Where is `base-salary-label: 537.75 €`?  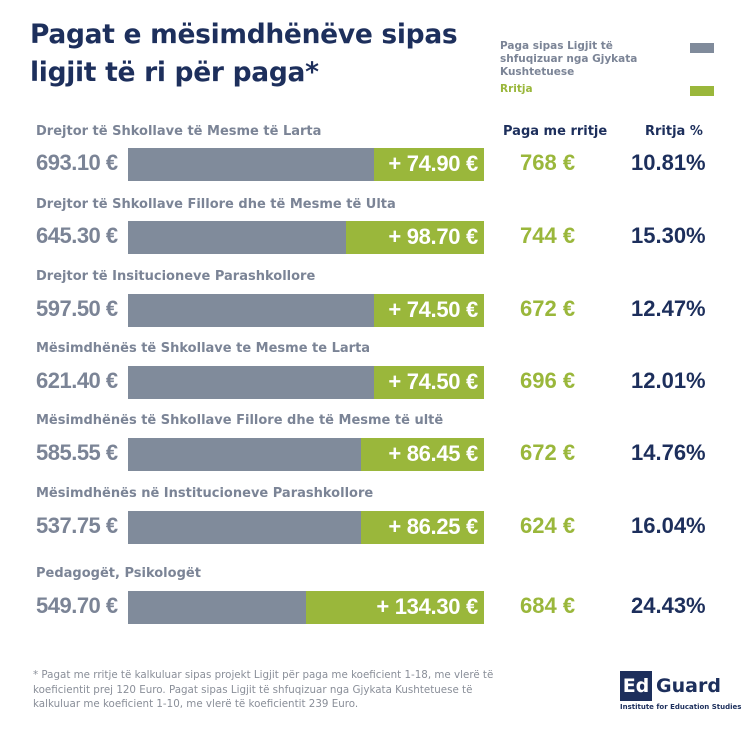 base-salary-label: 537.75 € is located at coordinates (77, 525).